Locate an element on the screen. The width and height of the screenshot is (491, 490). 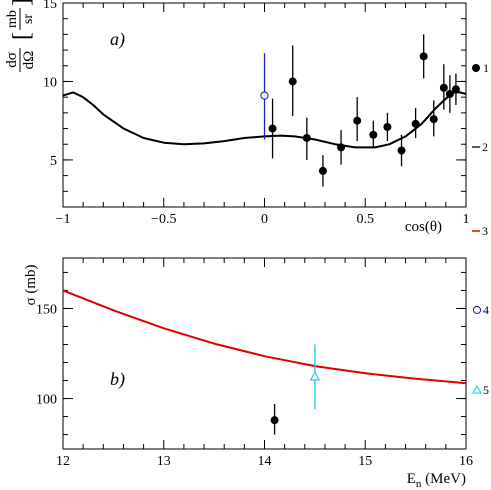
y-tick-label: 100 is located at coordinates (46, 400).